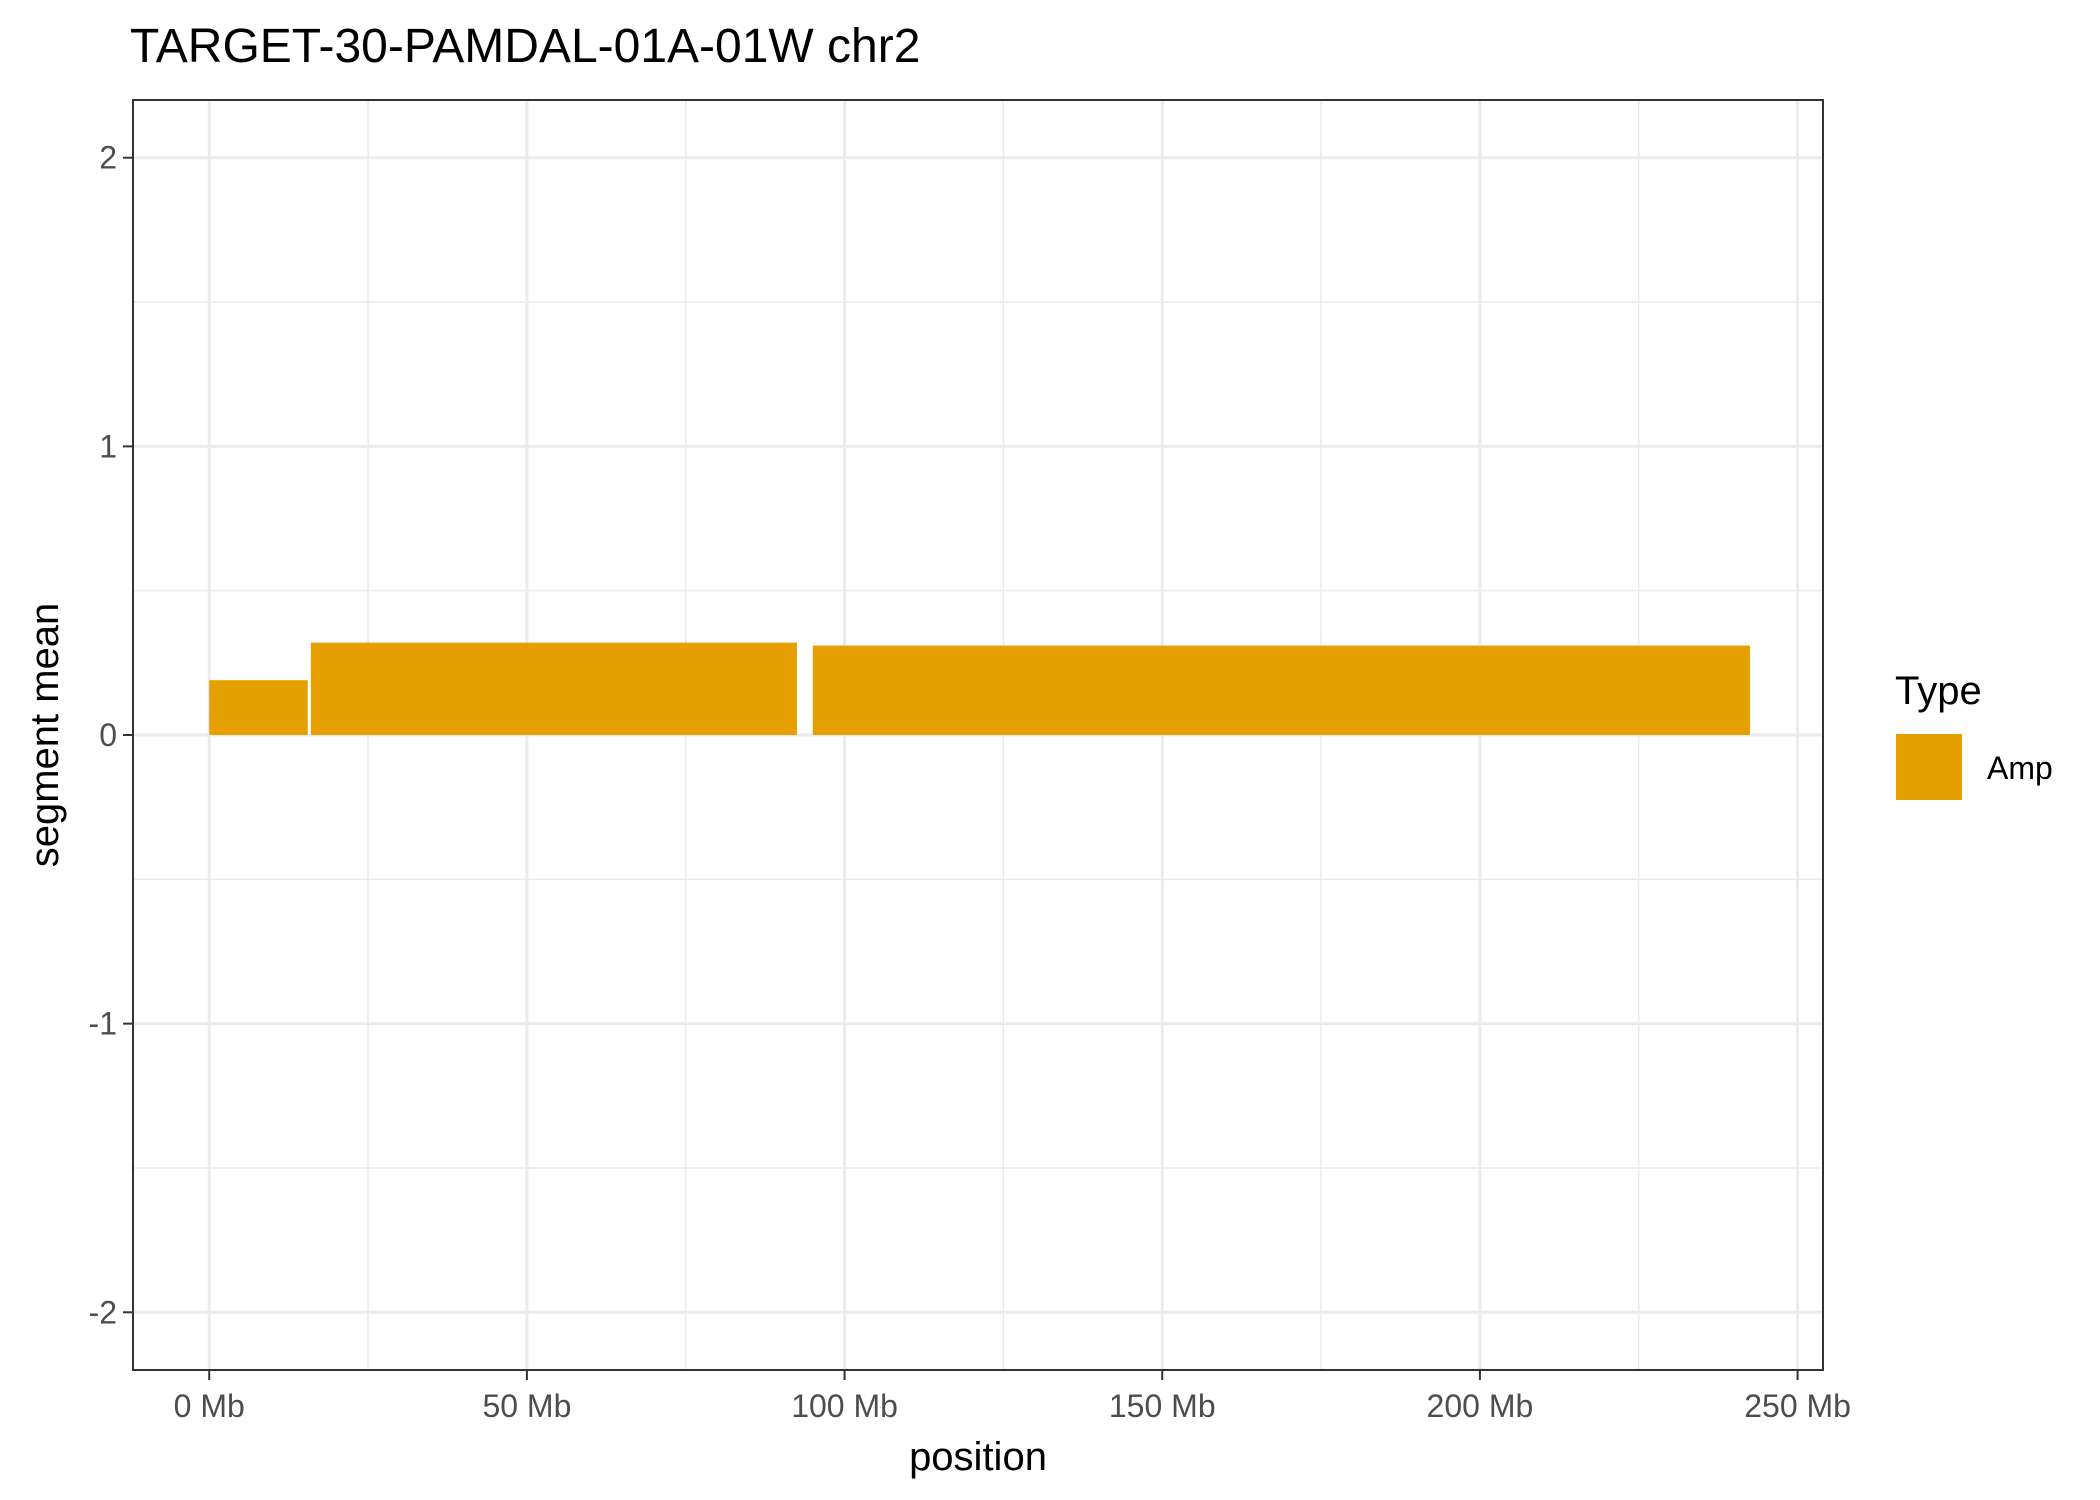  I want to click on x-tick-label: 100 Mb, so click(844, 1406).